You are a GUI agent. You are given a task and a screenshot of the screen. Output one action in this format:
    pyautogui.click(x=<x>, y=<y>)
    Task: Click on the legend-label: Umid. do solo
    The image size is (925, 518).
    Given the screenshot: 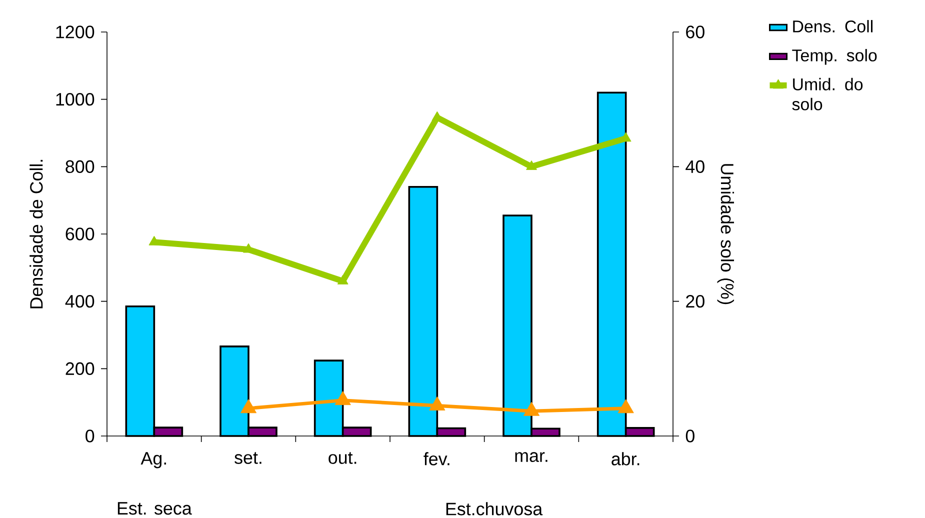 What is the action you would take?
    pyautogui.click(x=827, y=94)
    